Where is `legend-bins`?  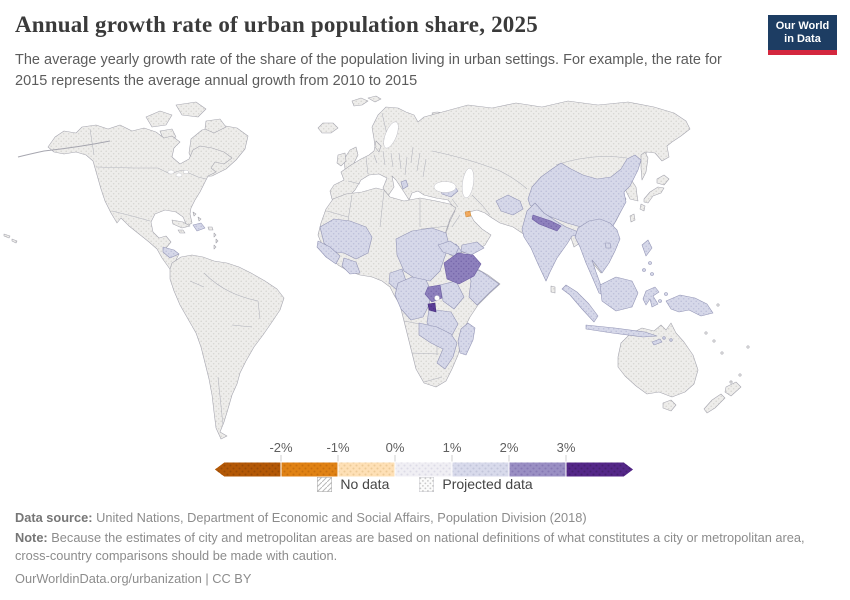 legend-bins is located at coordinates (424, 469).